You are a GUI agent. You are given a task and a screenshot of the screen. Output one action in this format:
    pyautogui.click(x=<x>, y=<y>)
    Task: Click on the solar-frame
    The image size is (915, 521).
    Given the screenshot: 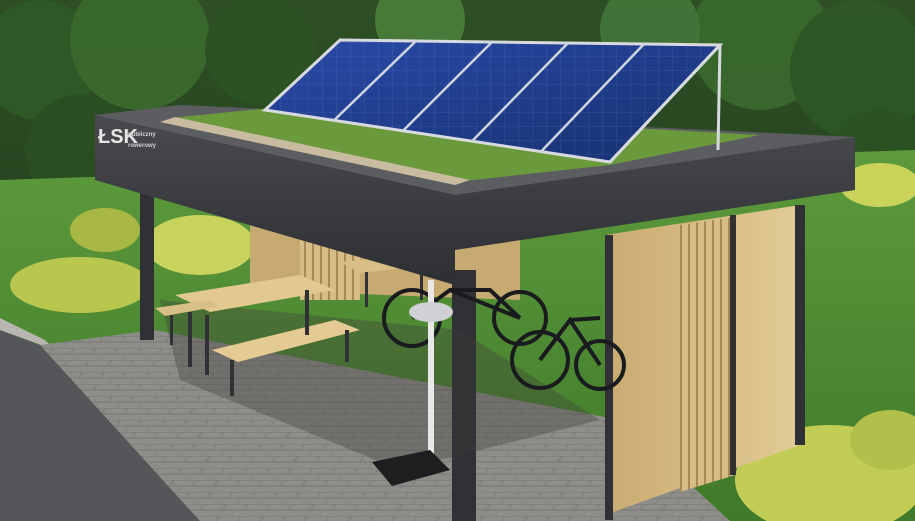 What is the action you would take?
    pyautogui.click(x=492, y=101)
    